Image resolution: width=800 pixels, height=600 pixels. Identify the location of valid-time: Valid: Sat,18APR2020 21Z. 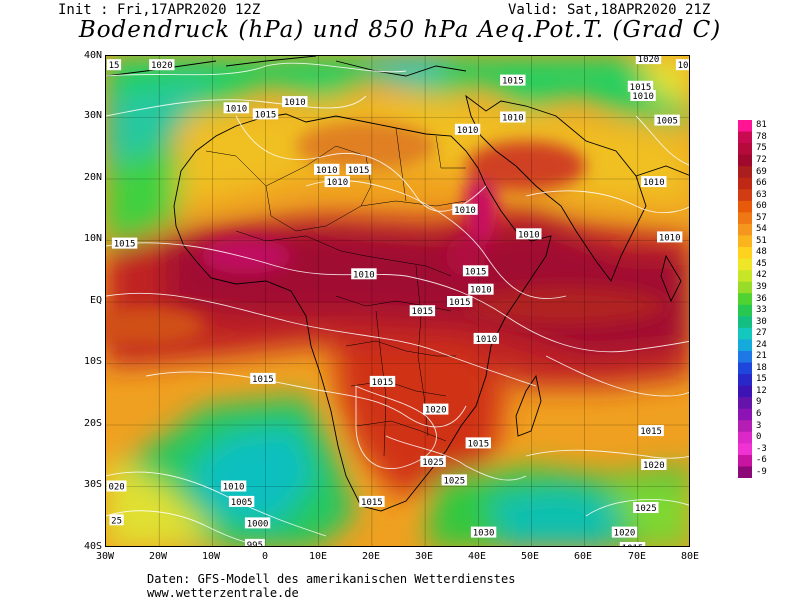
(609, 10).